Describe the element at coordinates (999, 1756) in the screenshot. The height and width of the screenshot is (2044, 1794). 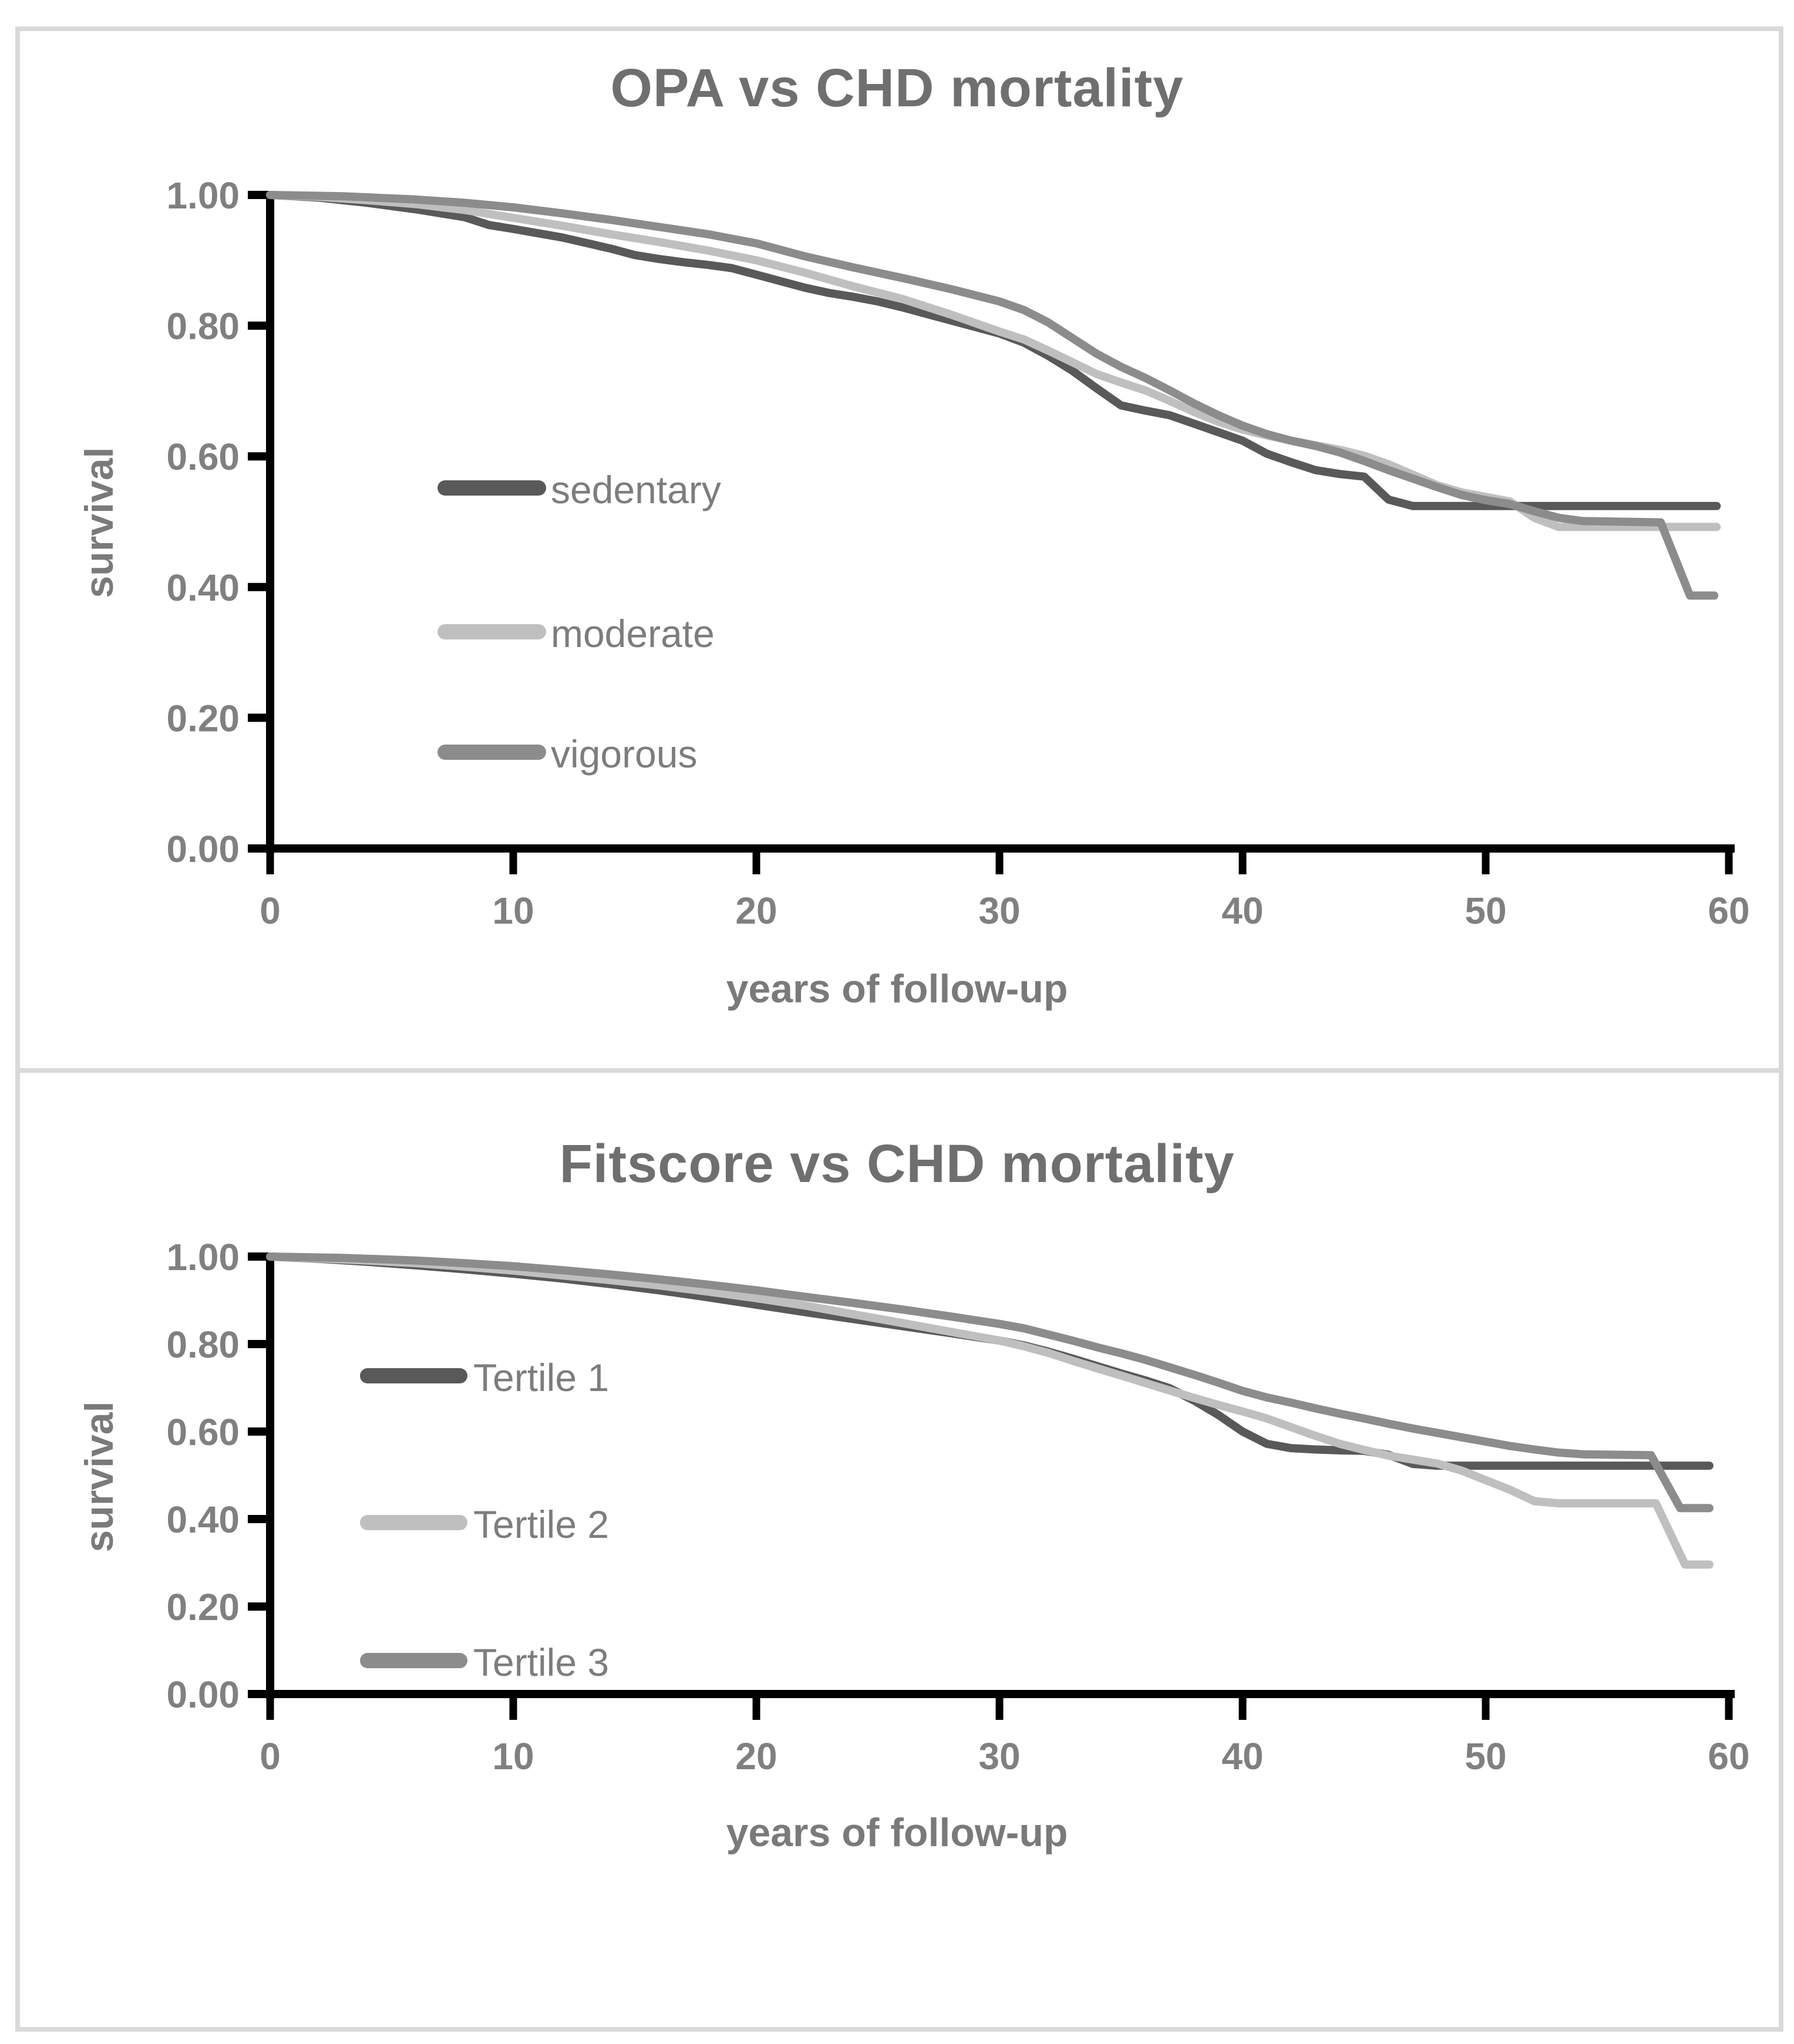
I see `x-tick-label-1: 30` at that location.